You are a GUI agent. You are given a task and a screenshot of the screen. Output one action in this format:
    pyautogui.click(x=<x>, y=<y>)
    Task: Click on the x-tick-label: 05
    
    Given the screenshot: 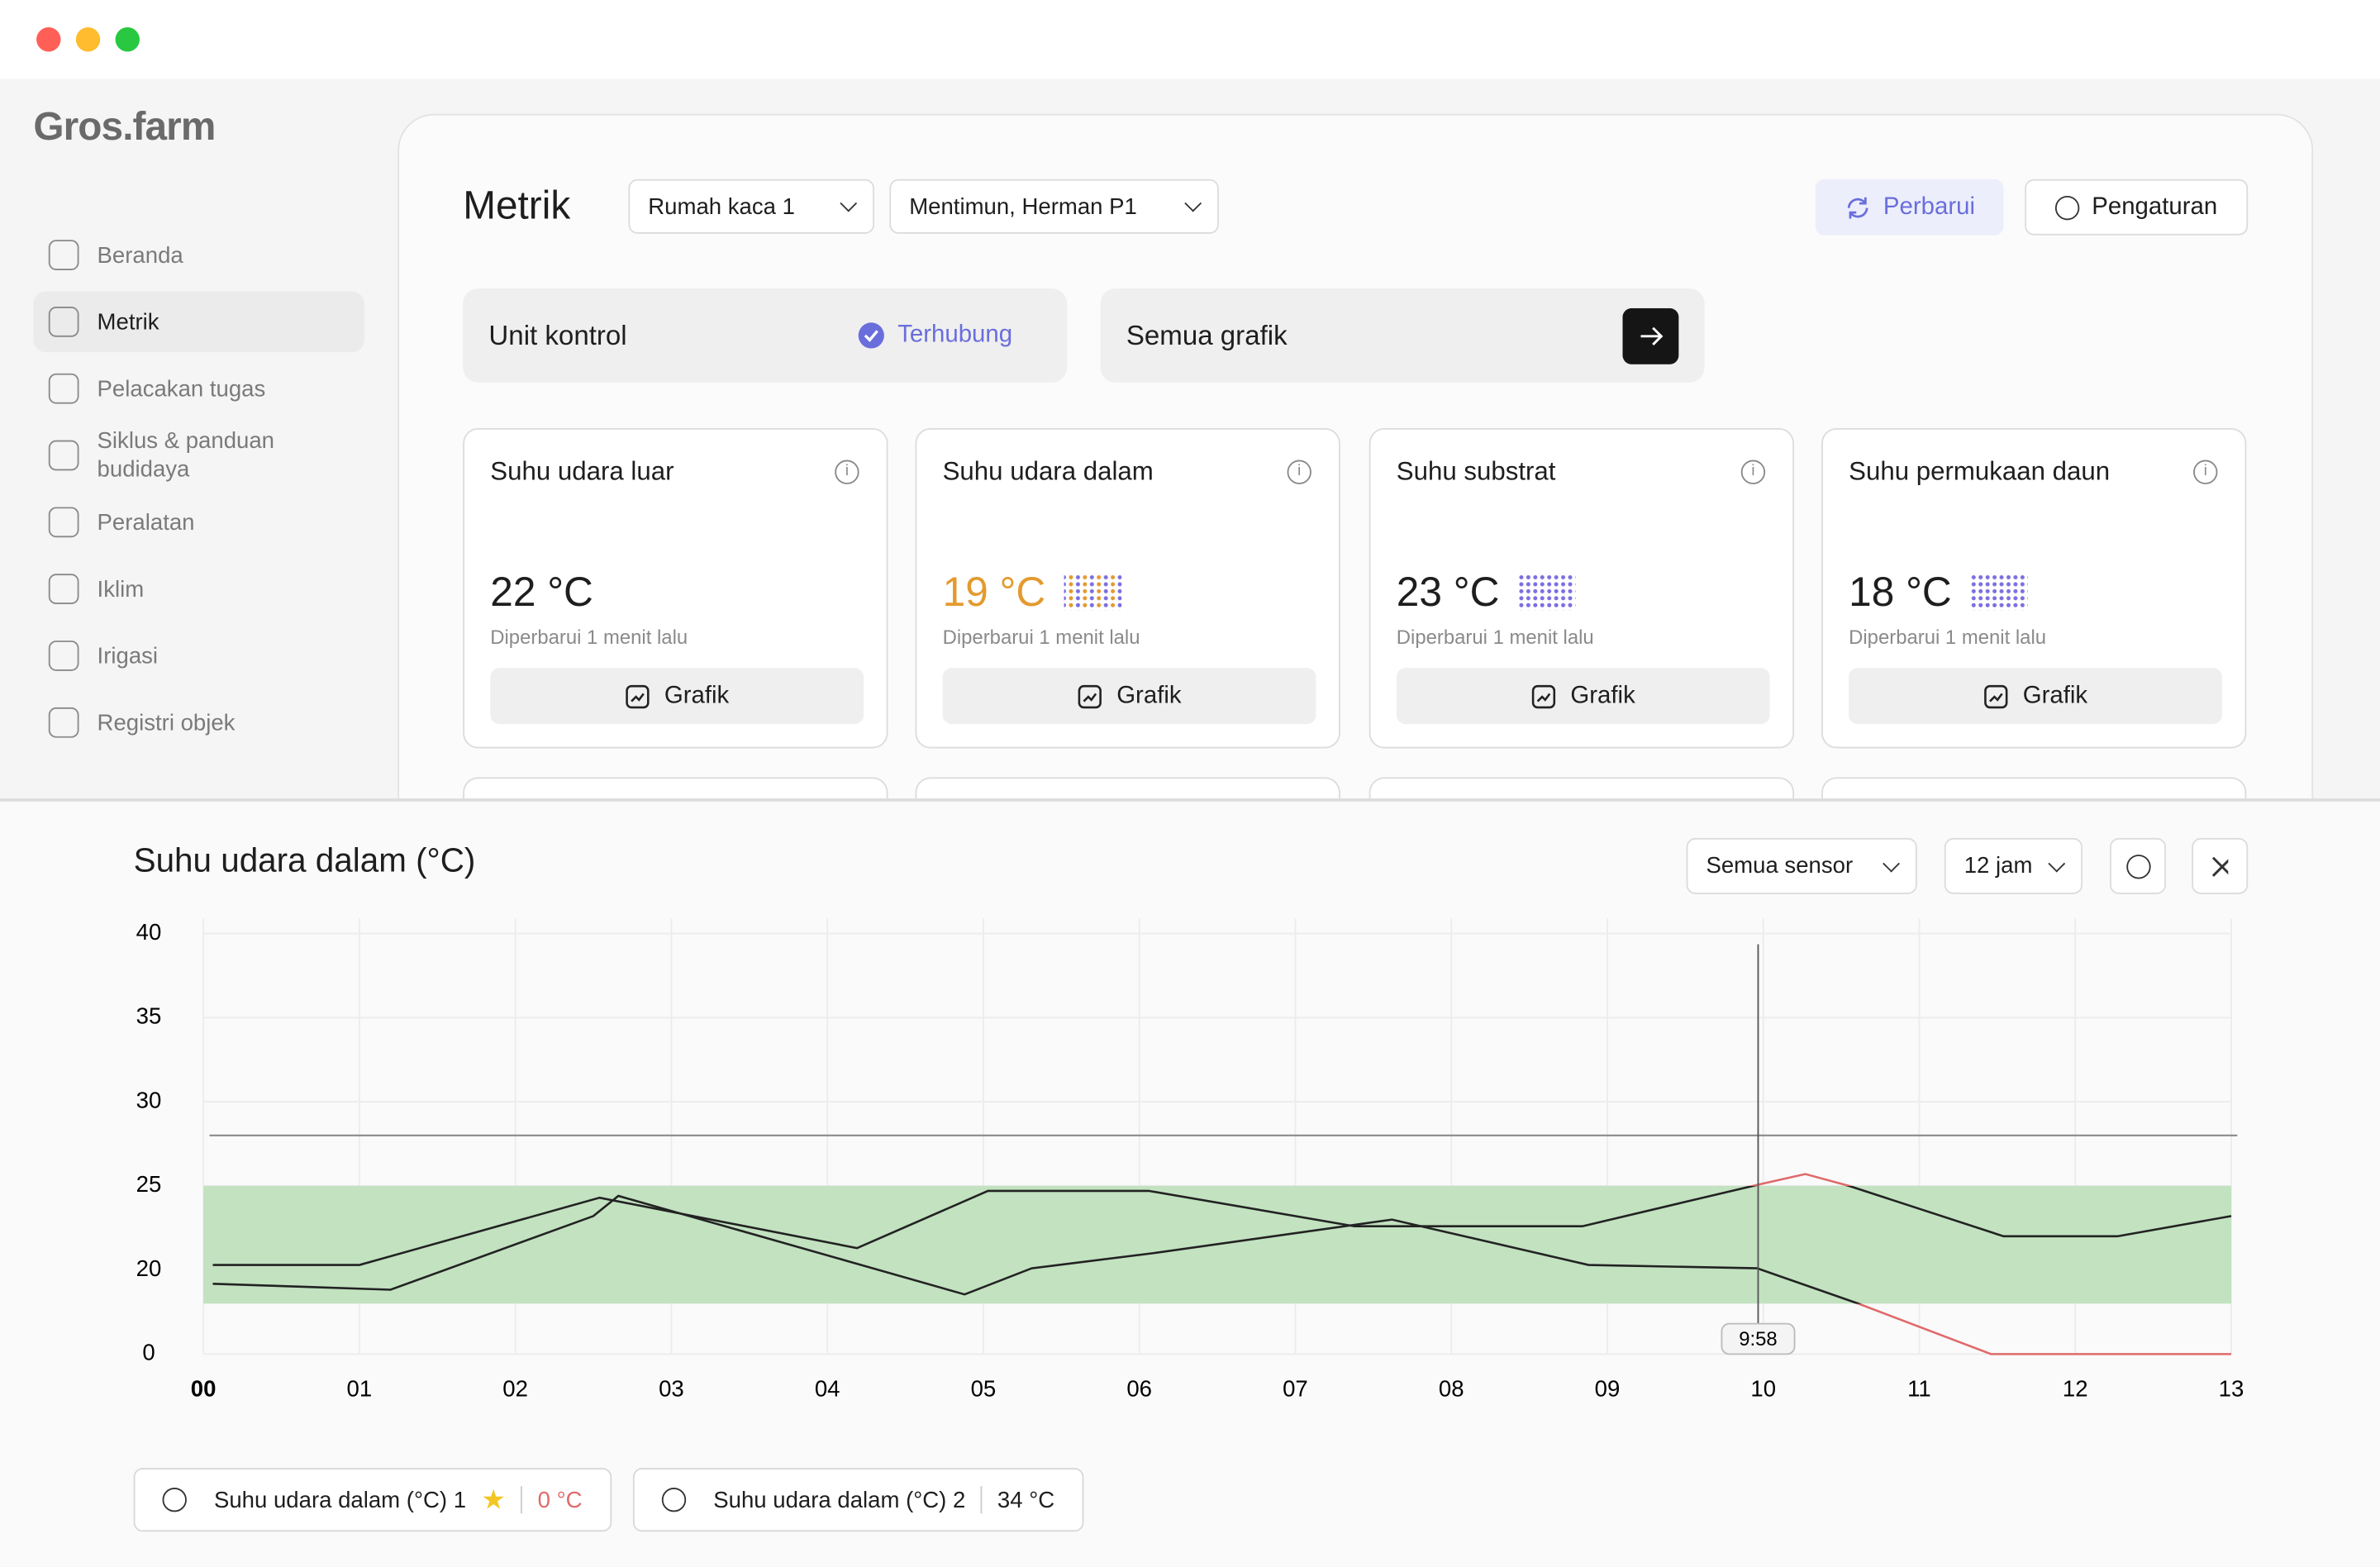 What is the action you would take?
    pyautogui.click(x=984, y=1389)
    